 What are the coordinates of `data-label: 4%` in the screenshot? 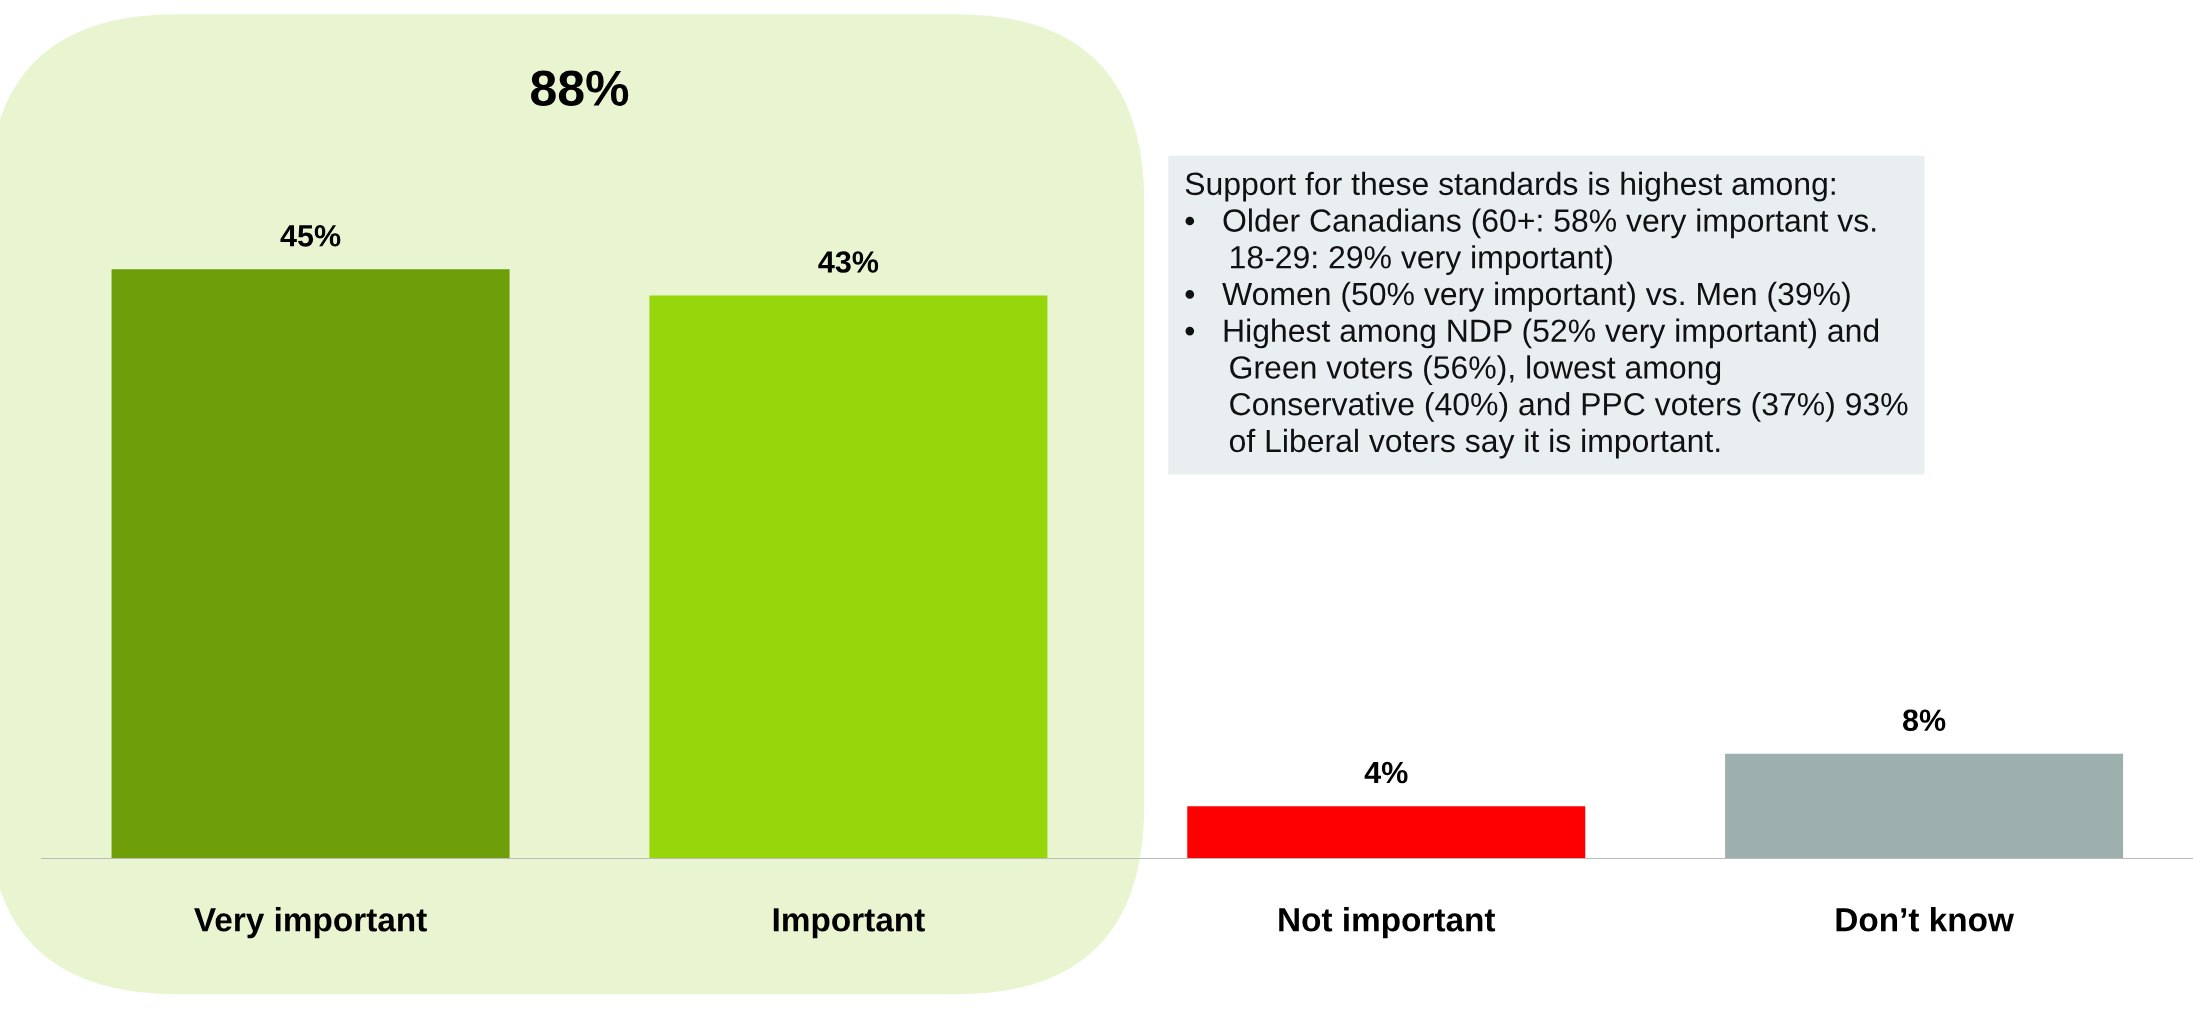 It's located at (1386, 772).